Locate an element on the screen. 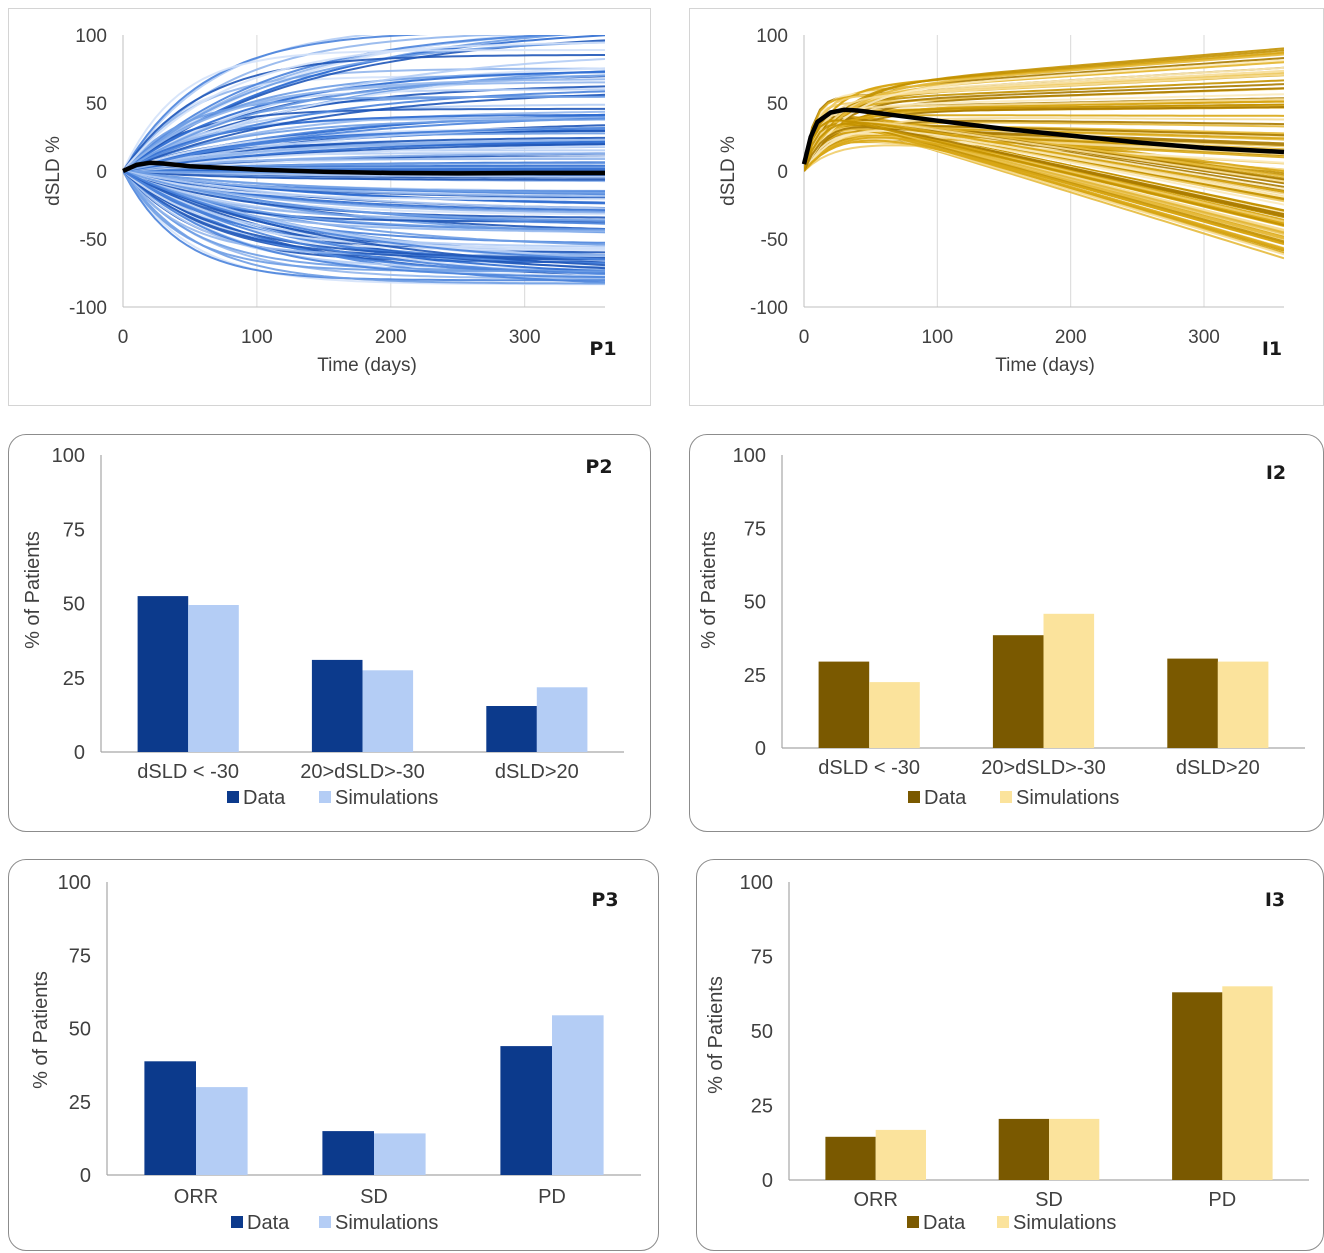  y-tick-label: -50 is located at coordinates (774, 240).